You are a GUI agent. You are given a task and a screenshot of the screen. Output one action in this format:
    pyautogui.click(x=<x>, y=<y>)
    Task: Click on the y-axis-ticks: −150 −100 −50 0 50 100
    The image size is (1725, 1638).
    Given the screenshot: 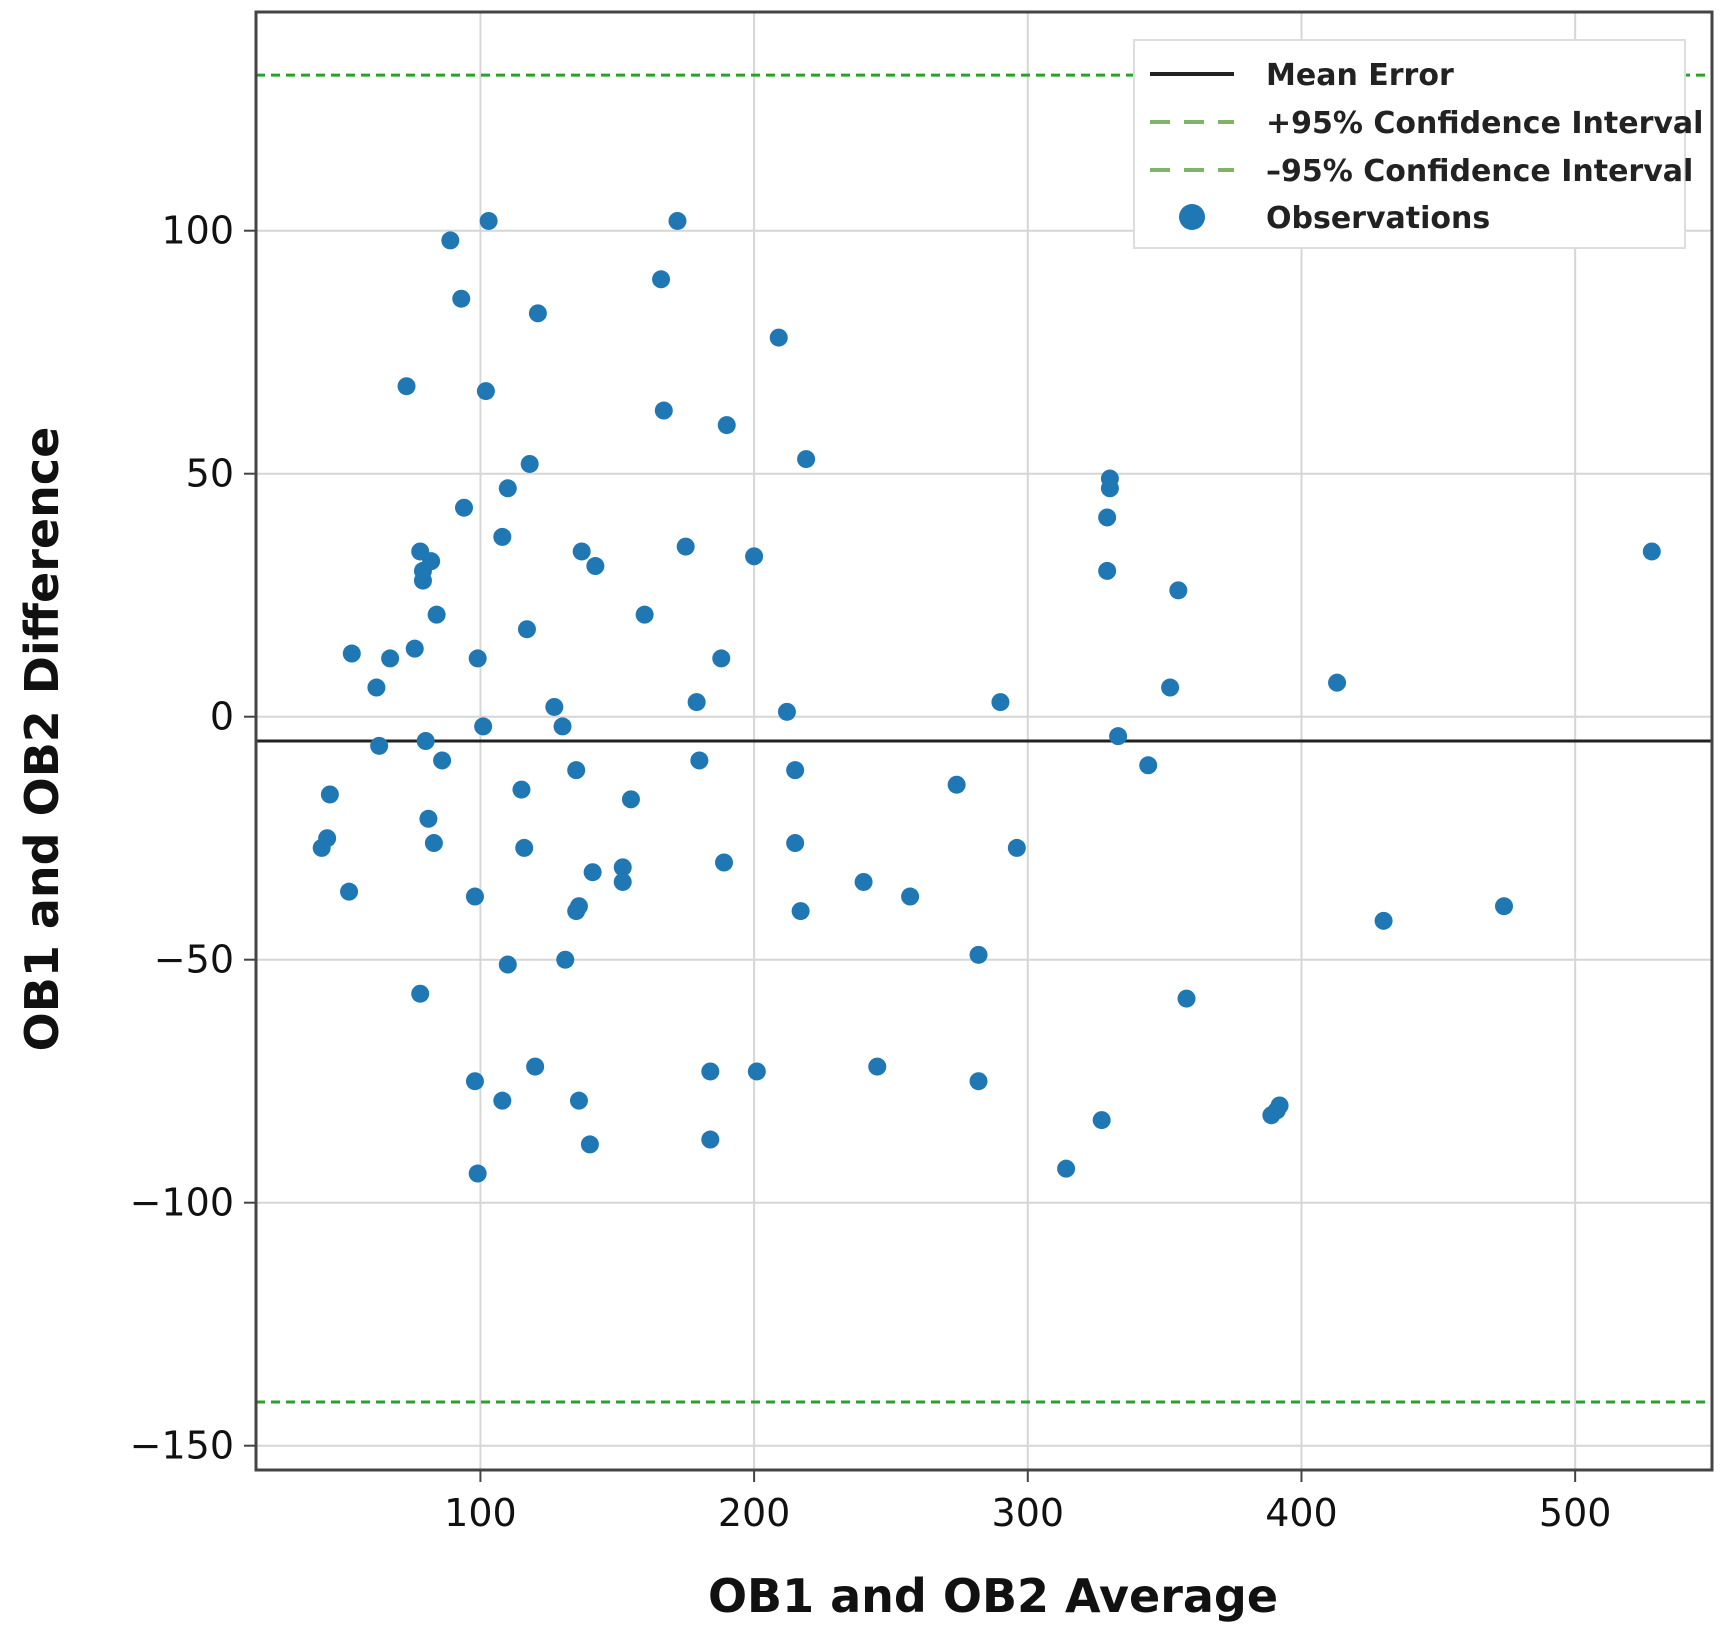 What is the action you would take?
    pyautogui.click(x=193, y=838)
    